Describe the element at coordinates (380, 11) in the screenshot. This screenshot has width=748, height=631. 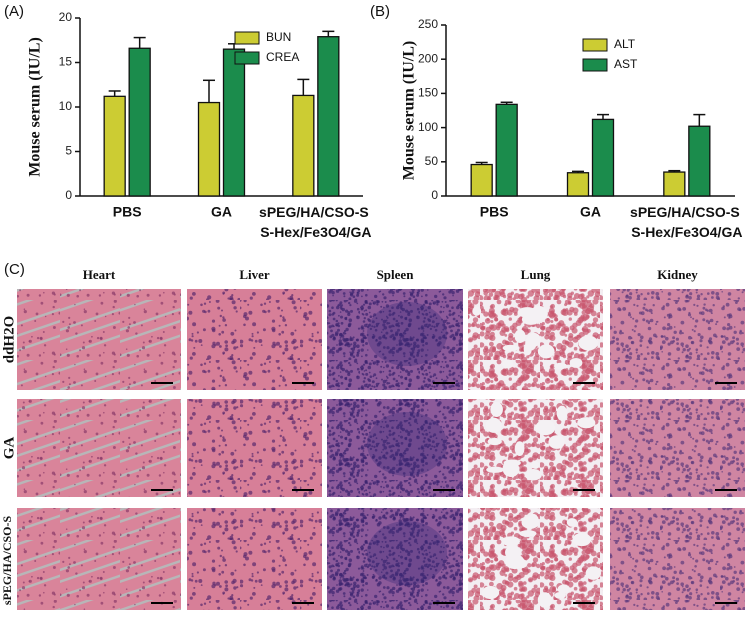
I see `panel-label: (B)` at that location.